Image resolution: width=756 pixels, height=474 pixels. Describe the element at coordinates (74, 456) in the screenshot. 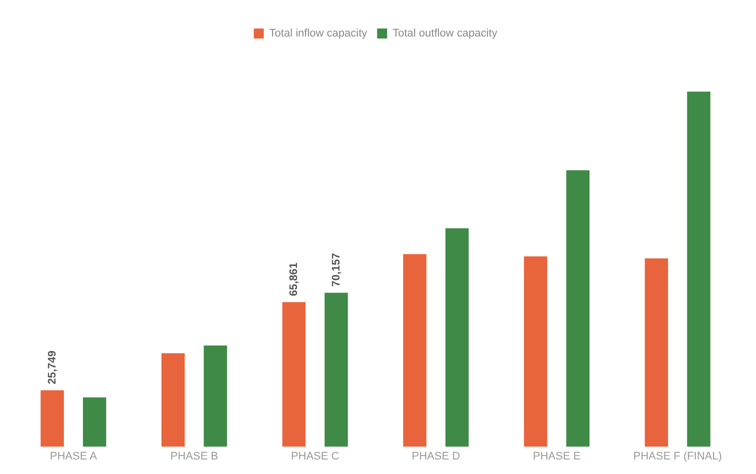

I see `x-tick-label: PHASE A` at that location.